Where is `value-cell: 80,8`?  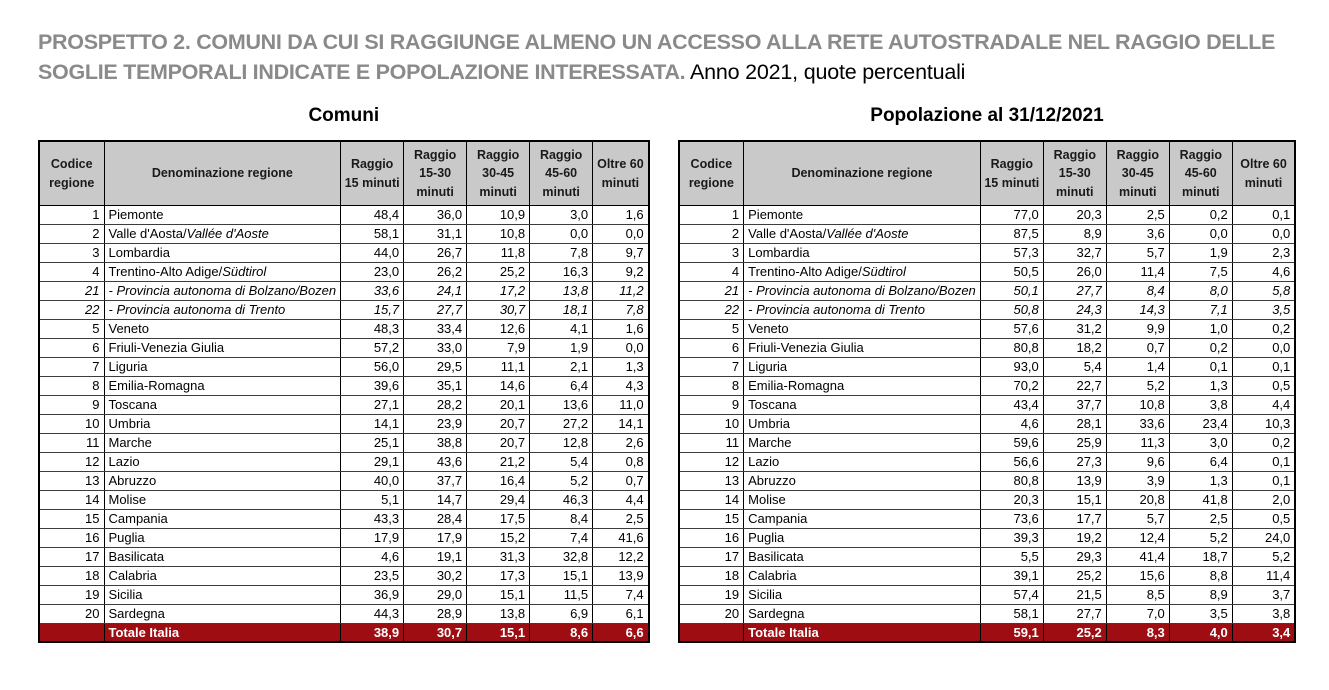
value-cell: 80,8 is located at coordinates (1011, 480).